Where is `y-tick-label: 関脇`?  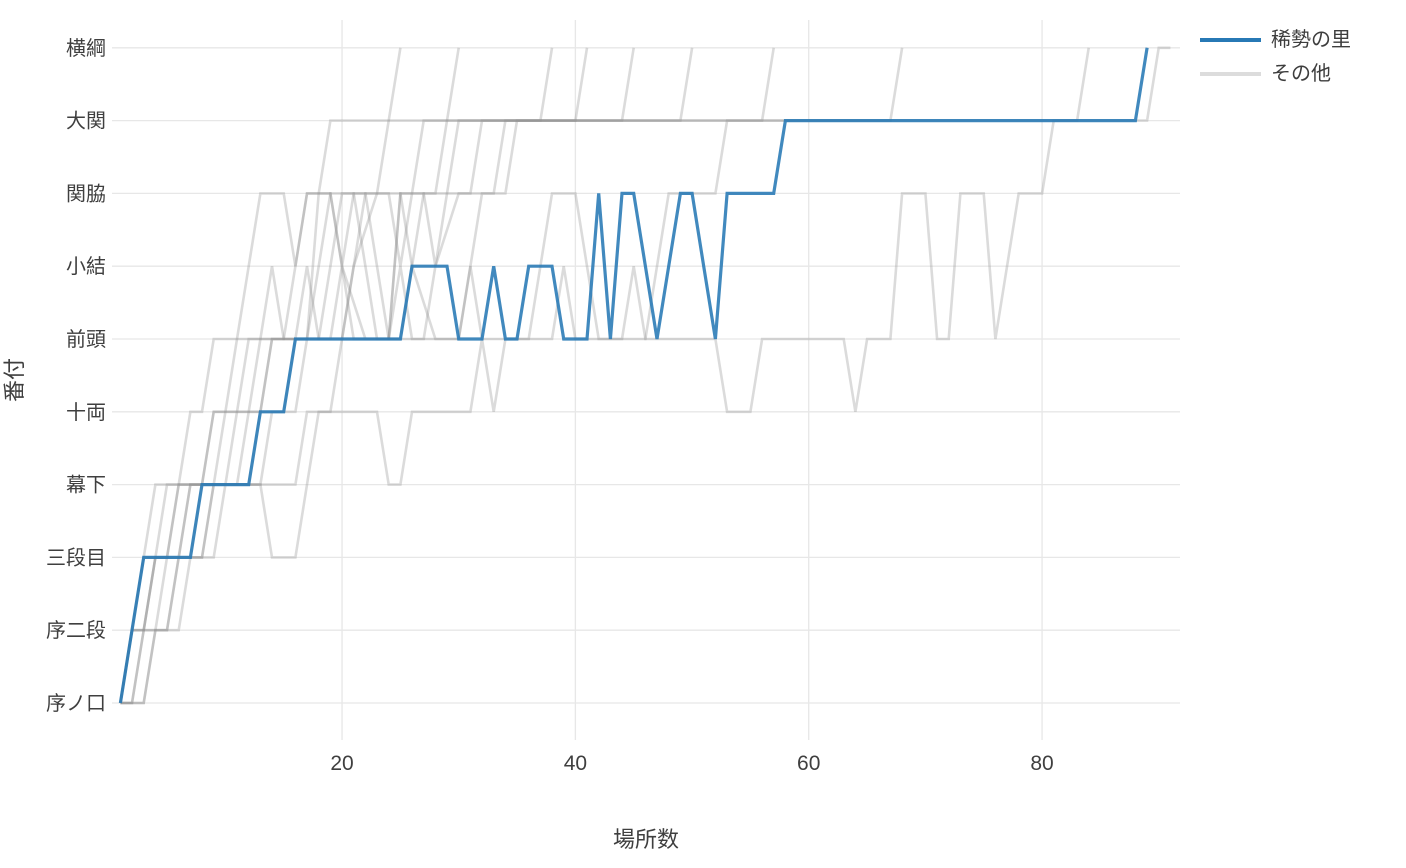
y-tick-label: 関脇 is located at coordinates (86, 193).